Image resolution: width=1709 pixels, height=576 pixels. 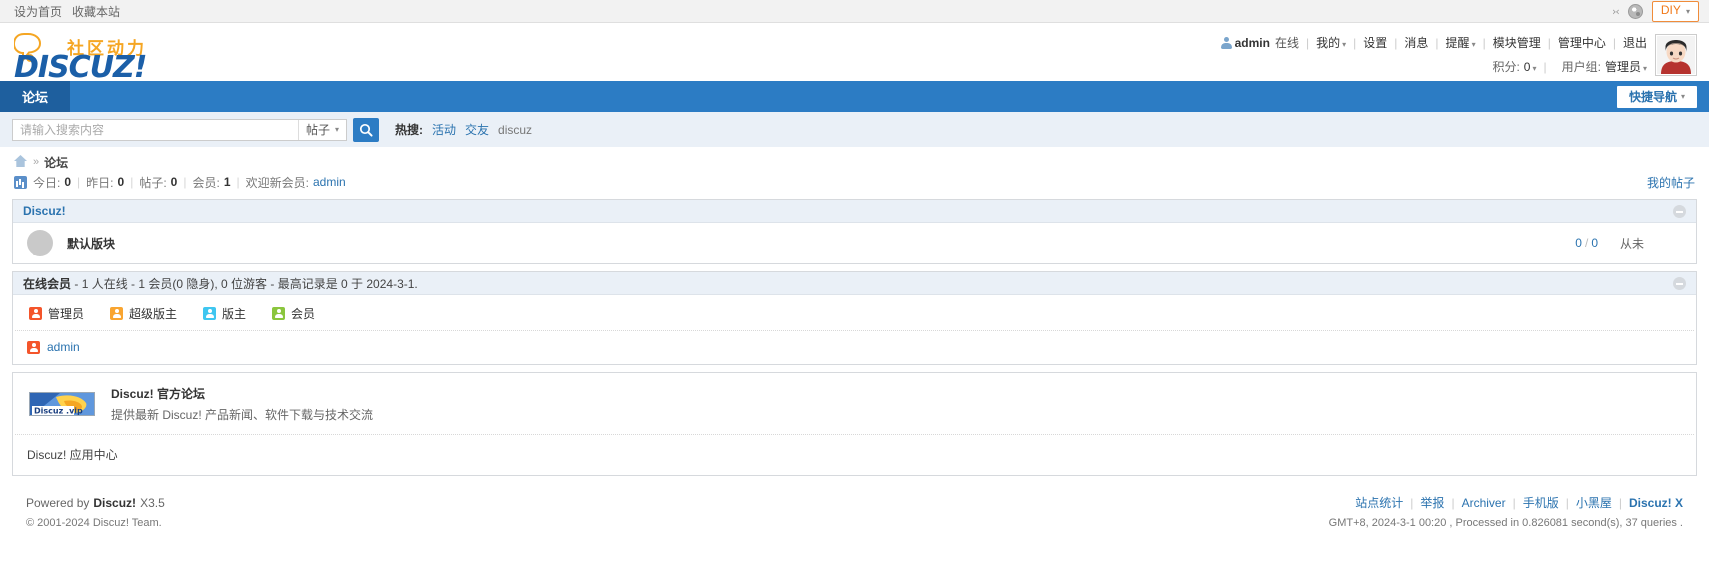 What do you see at coordinates (80, 65) in the screenshot?
I see `svg-text: DISCUZ!` at bounding box center [80, 65].